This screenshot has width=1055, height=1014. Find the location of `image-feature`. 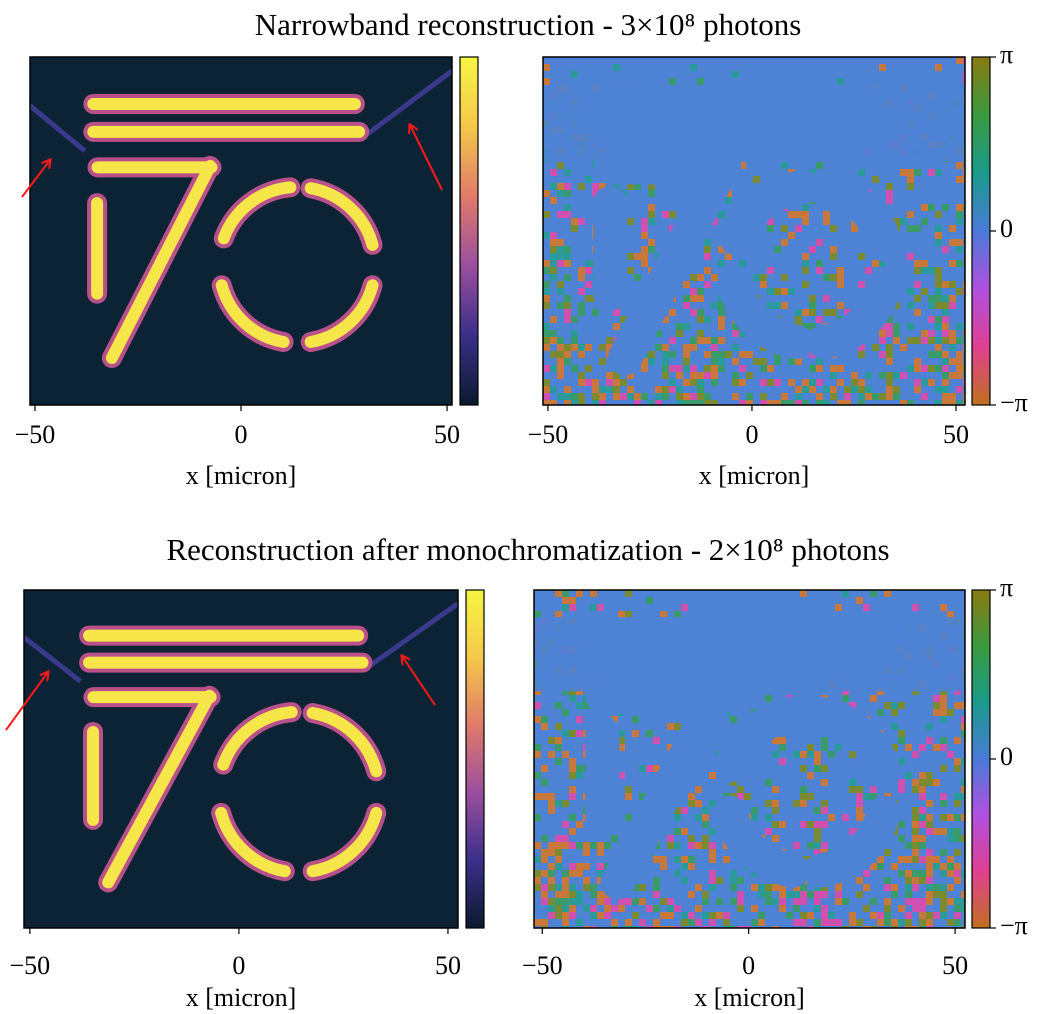

image-feature is located at coordinates (344, 842).